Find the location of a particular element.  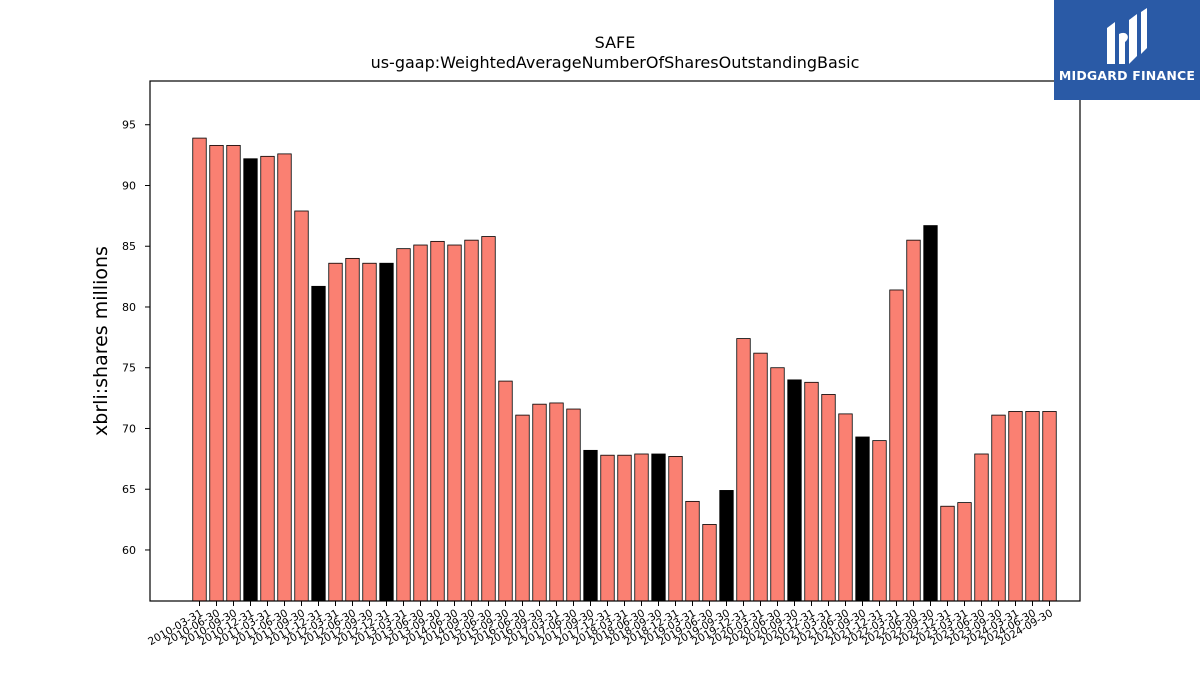

chart-title: SAFE is located at coordinates (615, 42).